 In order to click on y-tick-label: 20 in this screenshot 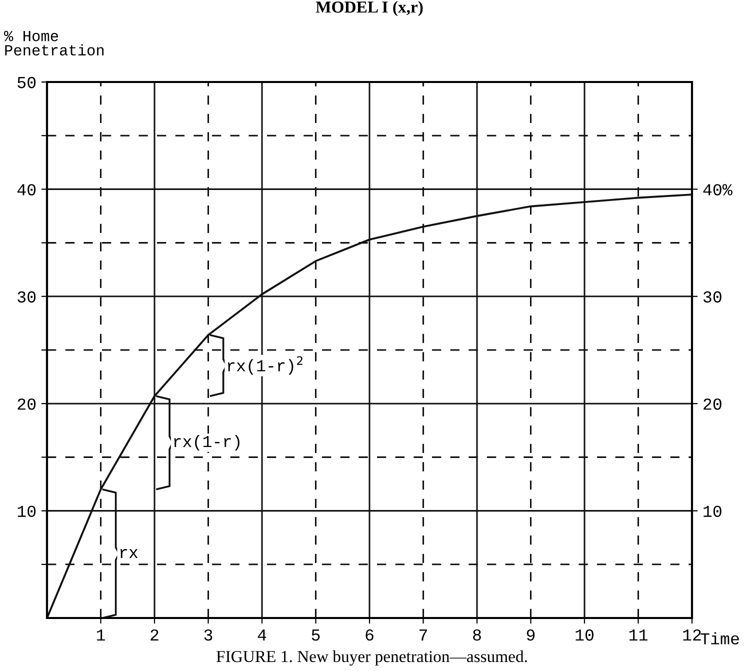, I will do `click(27, 404)`.